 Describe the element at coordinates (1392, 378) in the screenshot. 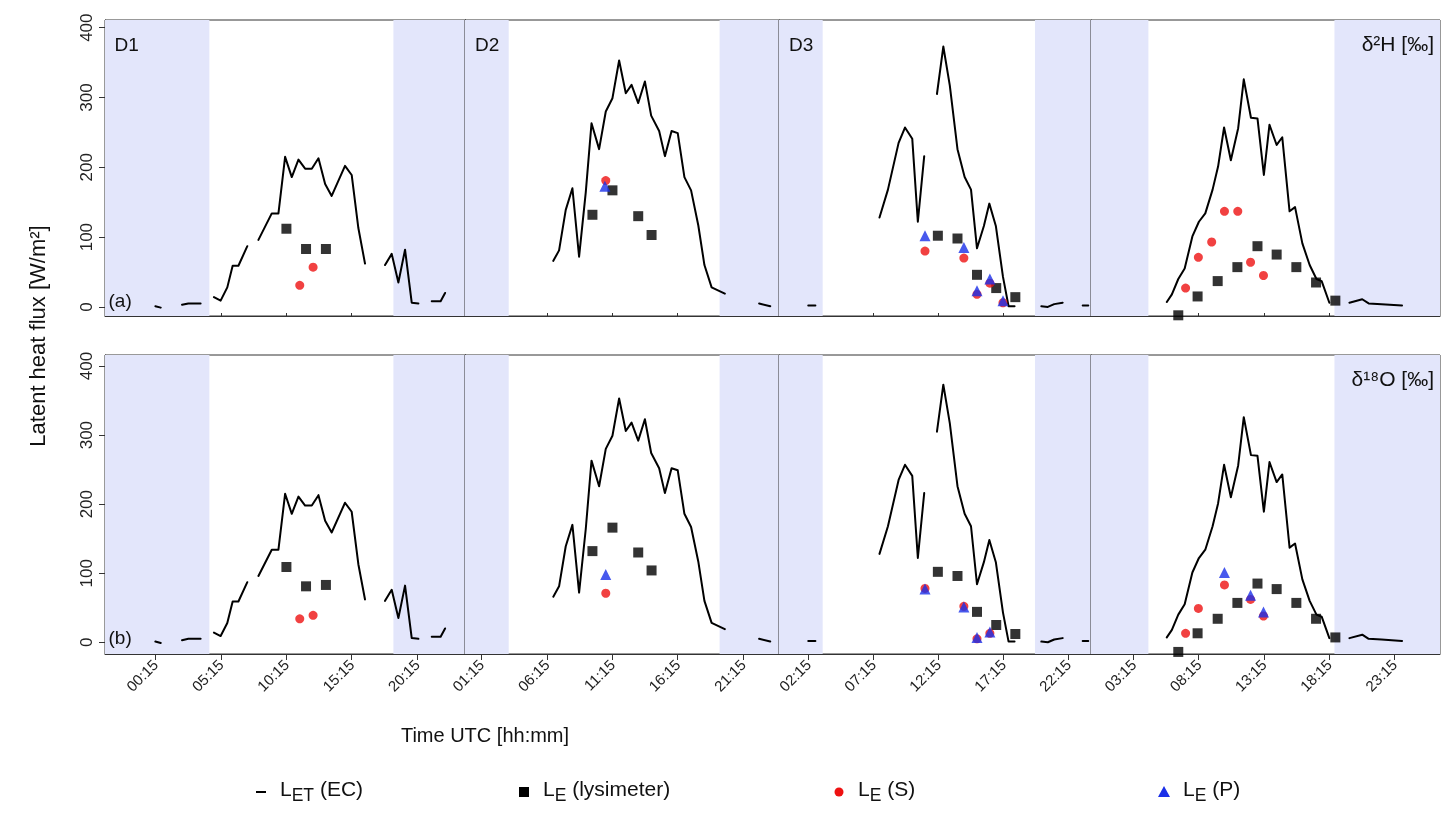

I see `text: δ¹⁸O [‰]` at that location.